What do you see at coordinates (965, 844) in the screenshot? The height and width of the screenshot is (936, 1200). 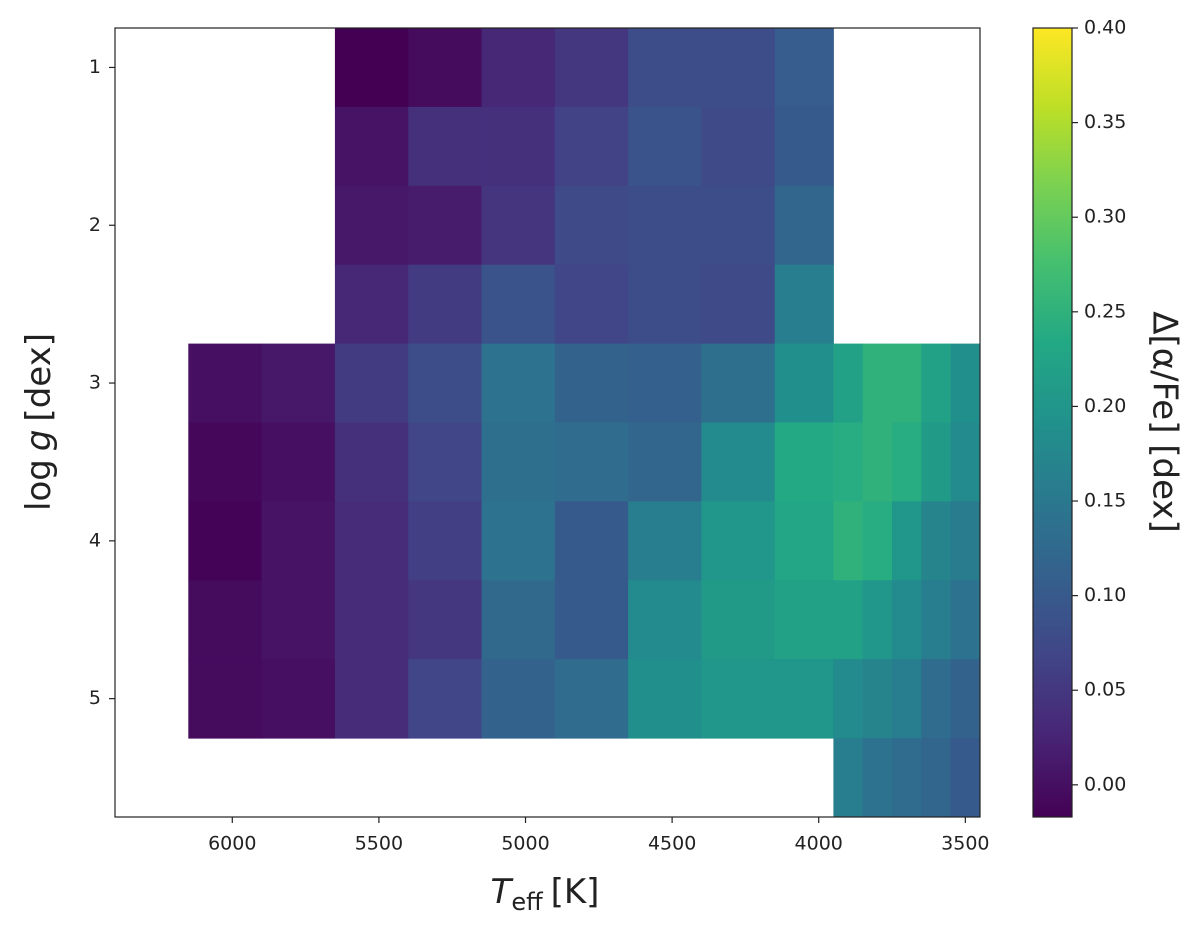 I see `x-tick-label: 3500` at bounding box center [965, 844].